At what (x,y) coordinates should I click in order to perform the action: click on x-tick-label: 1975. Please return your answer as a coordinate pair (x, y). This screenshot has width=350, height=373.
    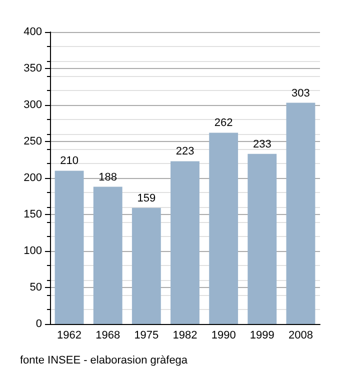
    Looking at the image, I should click on (146, 336).